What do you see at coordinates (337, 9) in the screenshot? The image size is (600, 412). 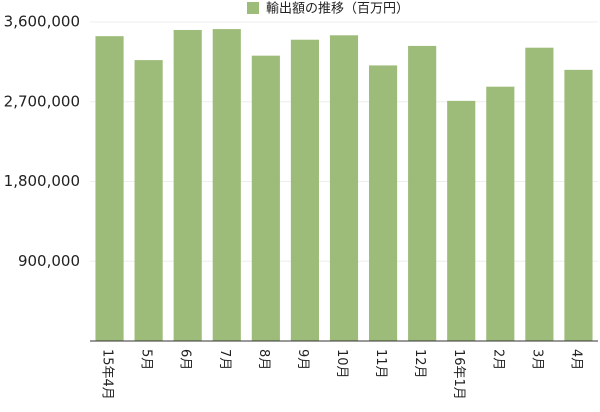 I see `legend-label: 輸出額の推移（百万円）` at bounding box center [337, 9].